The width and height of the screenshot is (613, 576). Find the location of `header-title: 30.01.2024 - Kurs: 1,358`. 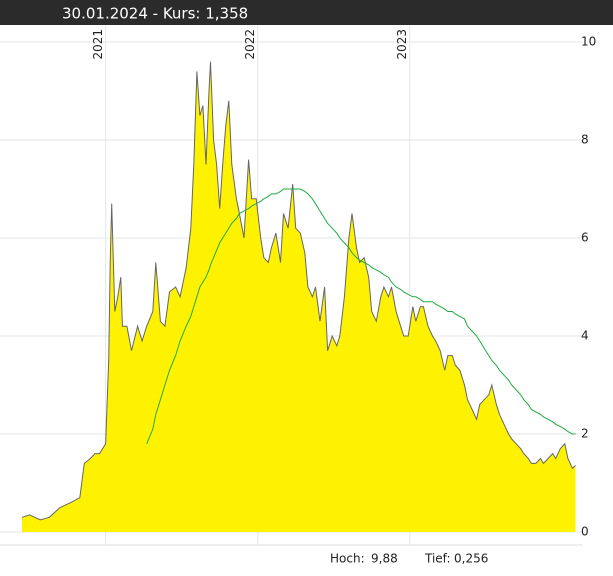

header-title: 30.01.2024 - Kurs: 1,358 is located at coordinates (155, 14).